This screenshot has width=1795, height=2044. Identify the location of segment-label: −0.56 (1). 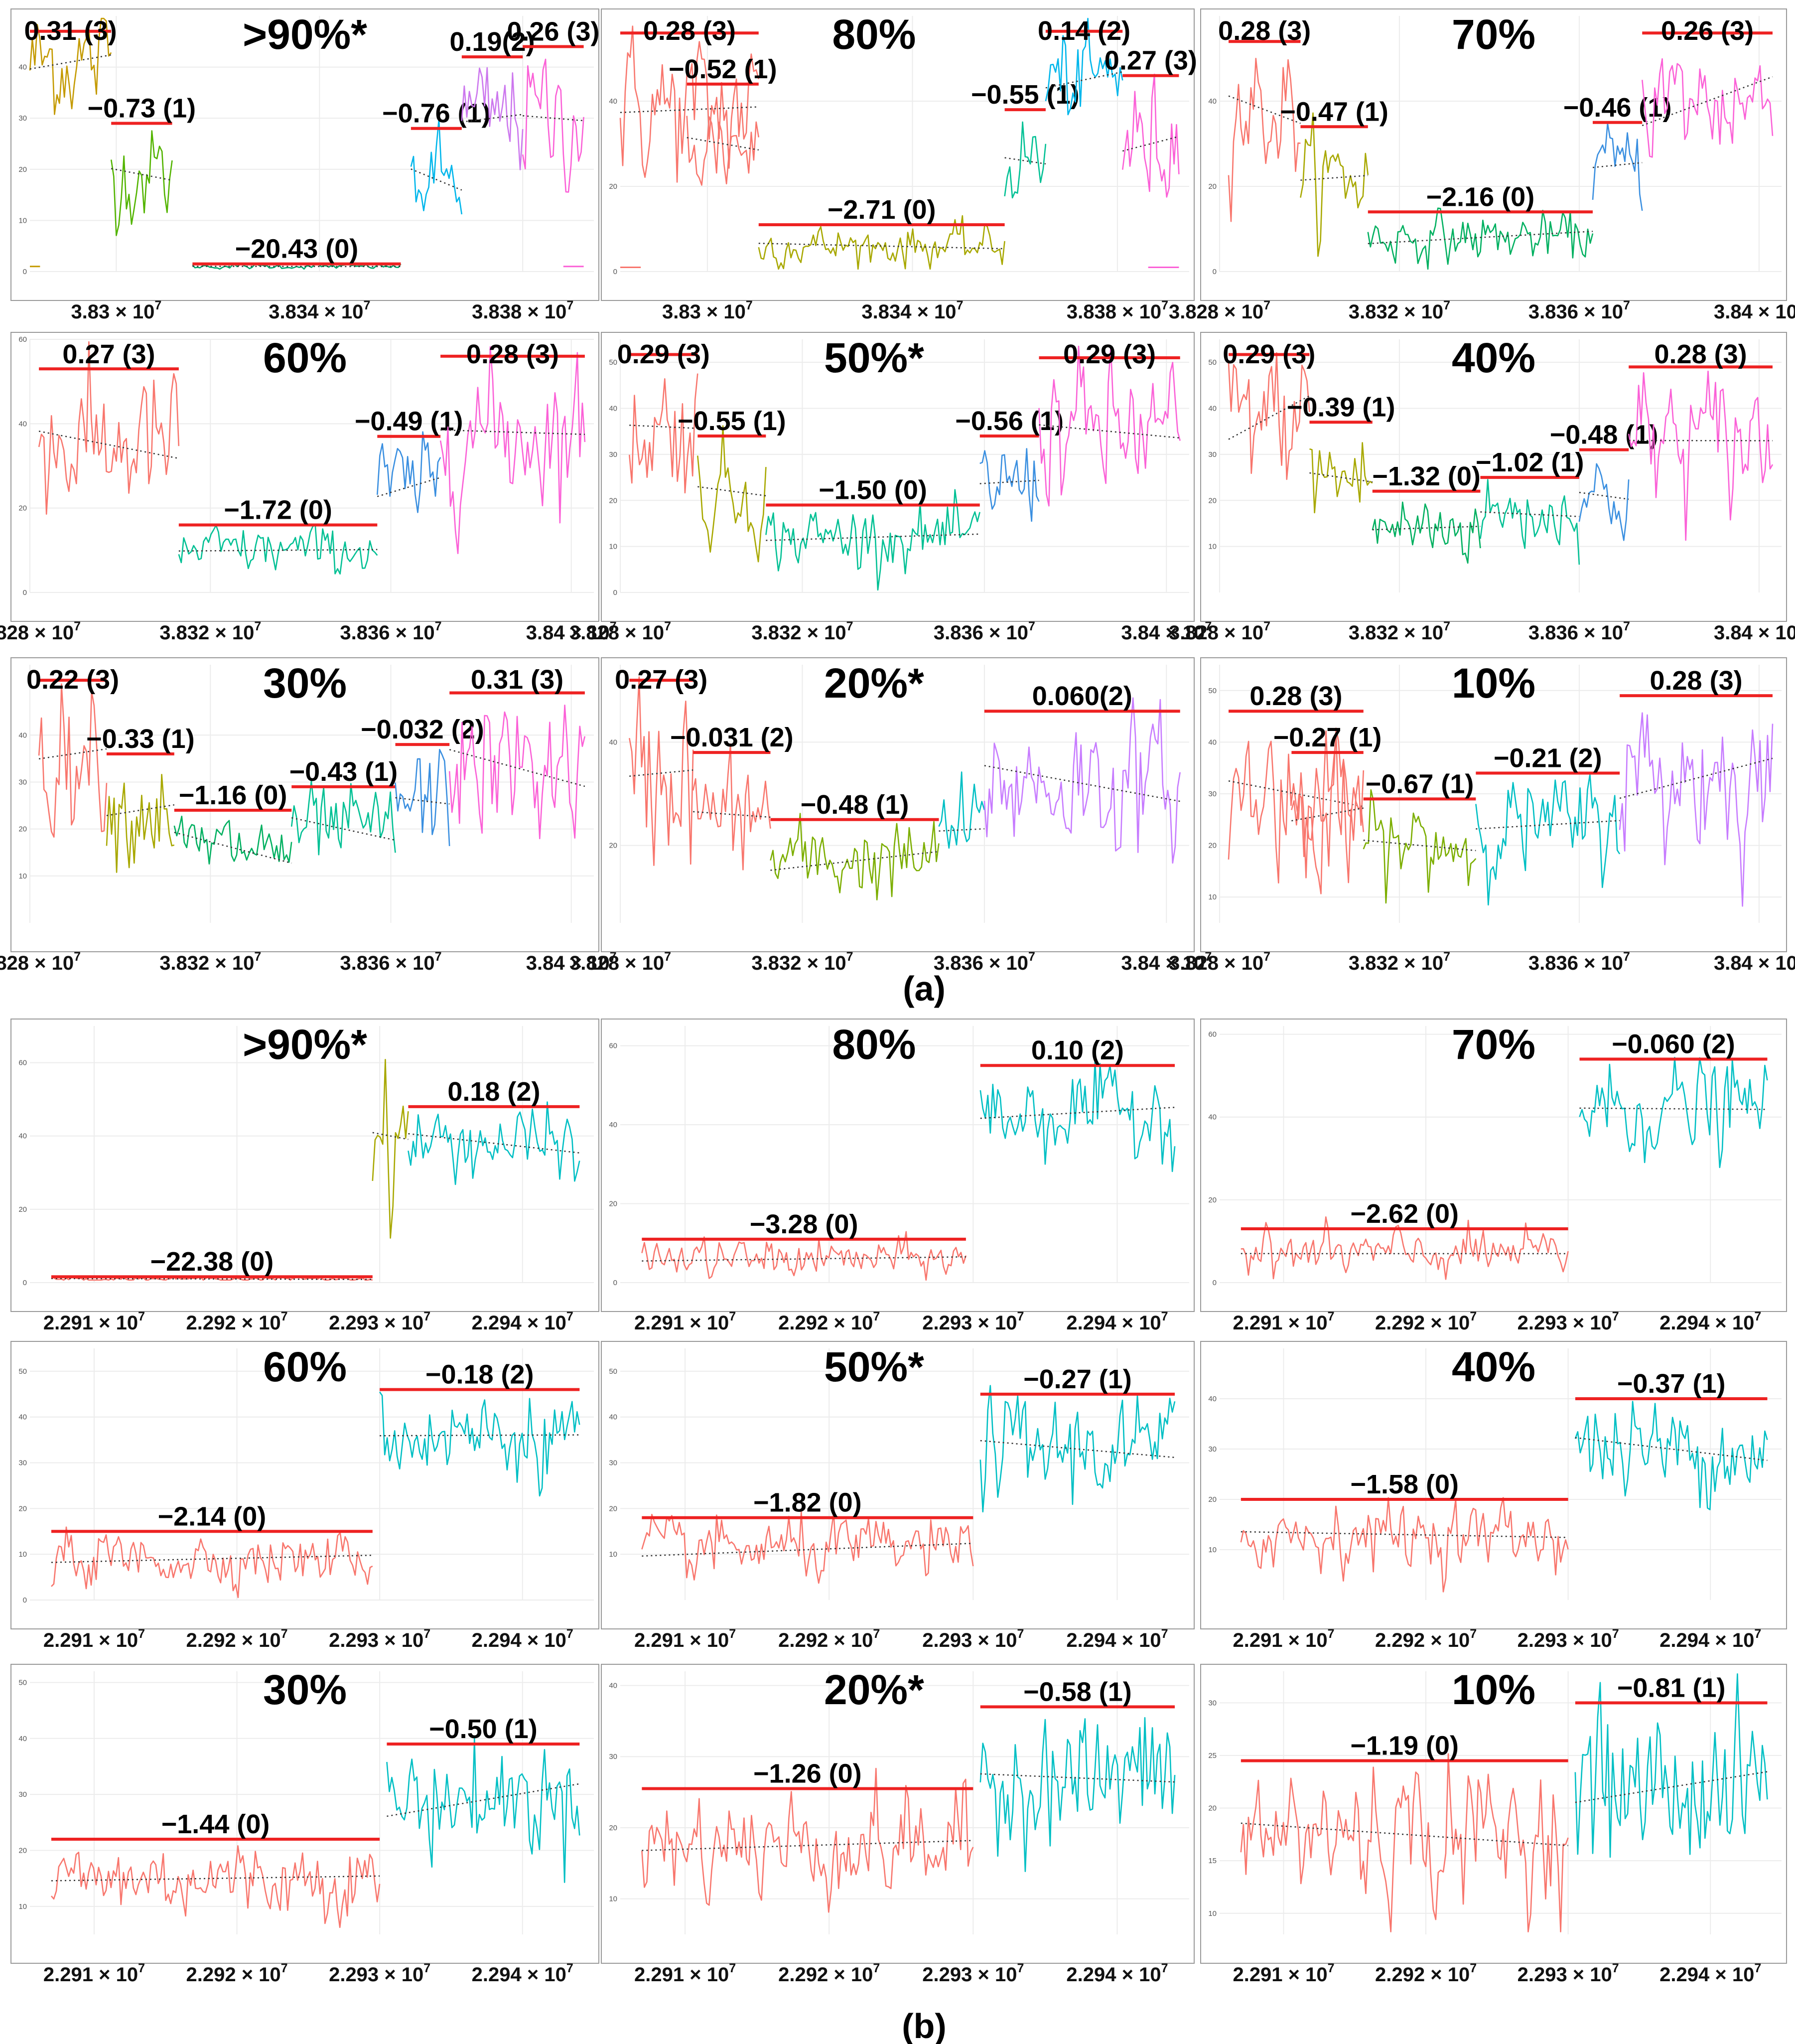
(1009, 421).